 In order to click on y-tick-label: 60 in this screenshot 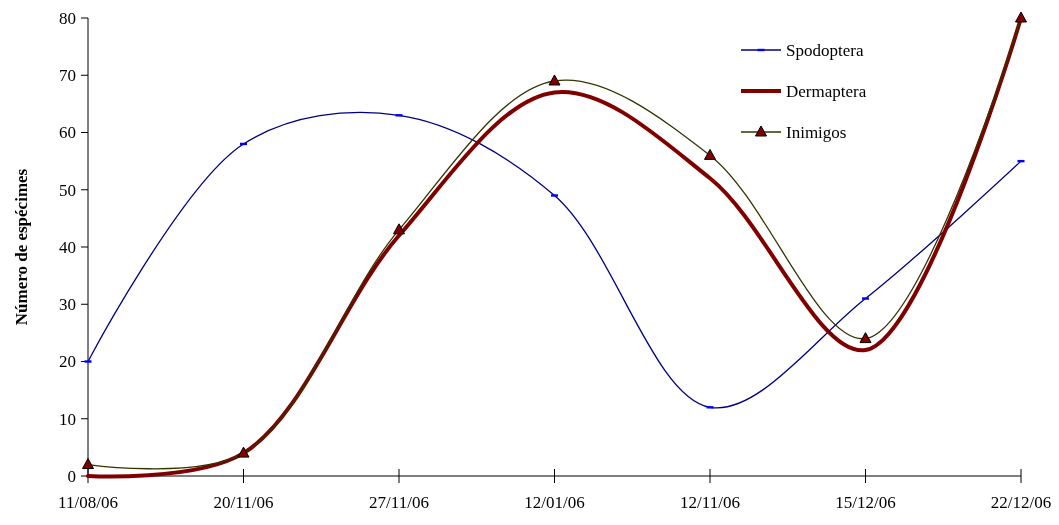, I will do `click(67, 133)`.